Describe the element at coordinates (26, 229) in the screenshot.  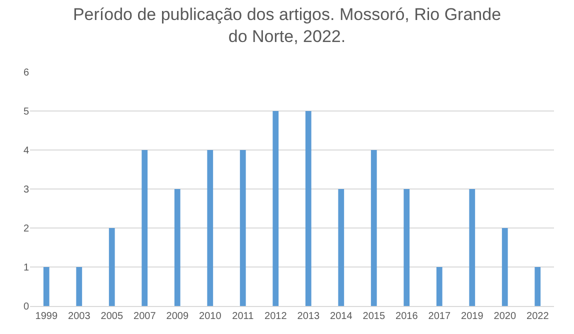
I see `y-tick-label: 2` at that location.